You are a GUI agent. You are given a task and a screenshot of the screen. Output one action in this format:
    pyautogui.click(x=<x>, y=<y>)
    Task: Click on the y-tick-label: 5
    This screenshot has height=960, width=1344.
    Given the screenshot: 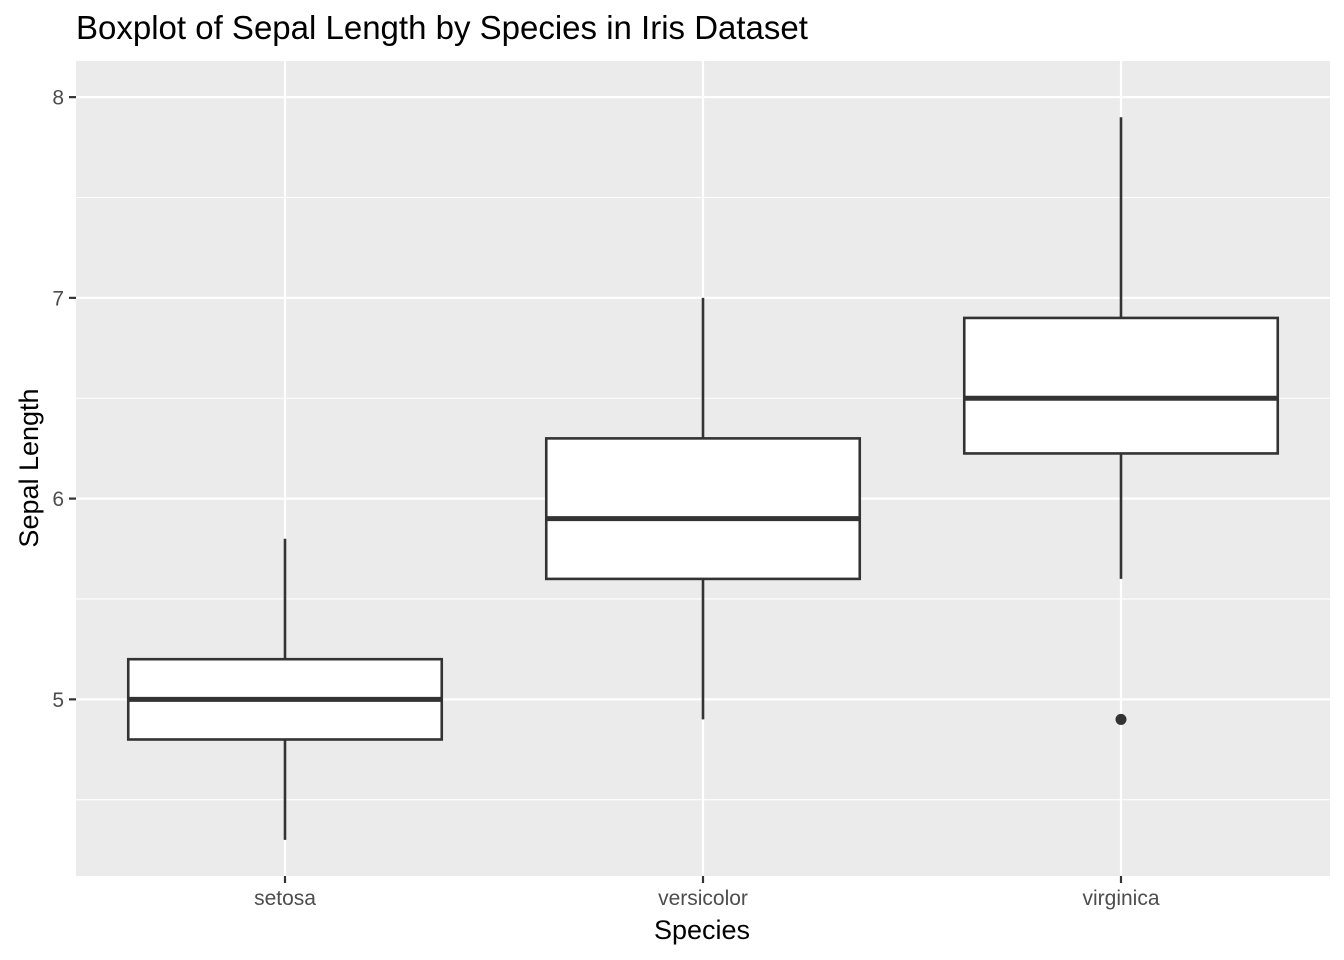 What is the action you would take?
    pyautogui.click(x=58, y=700)
    